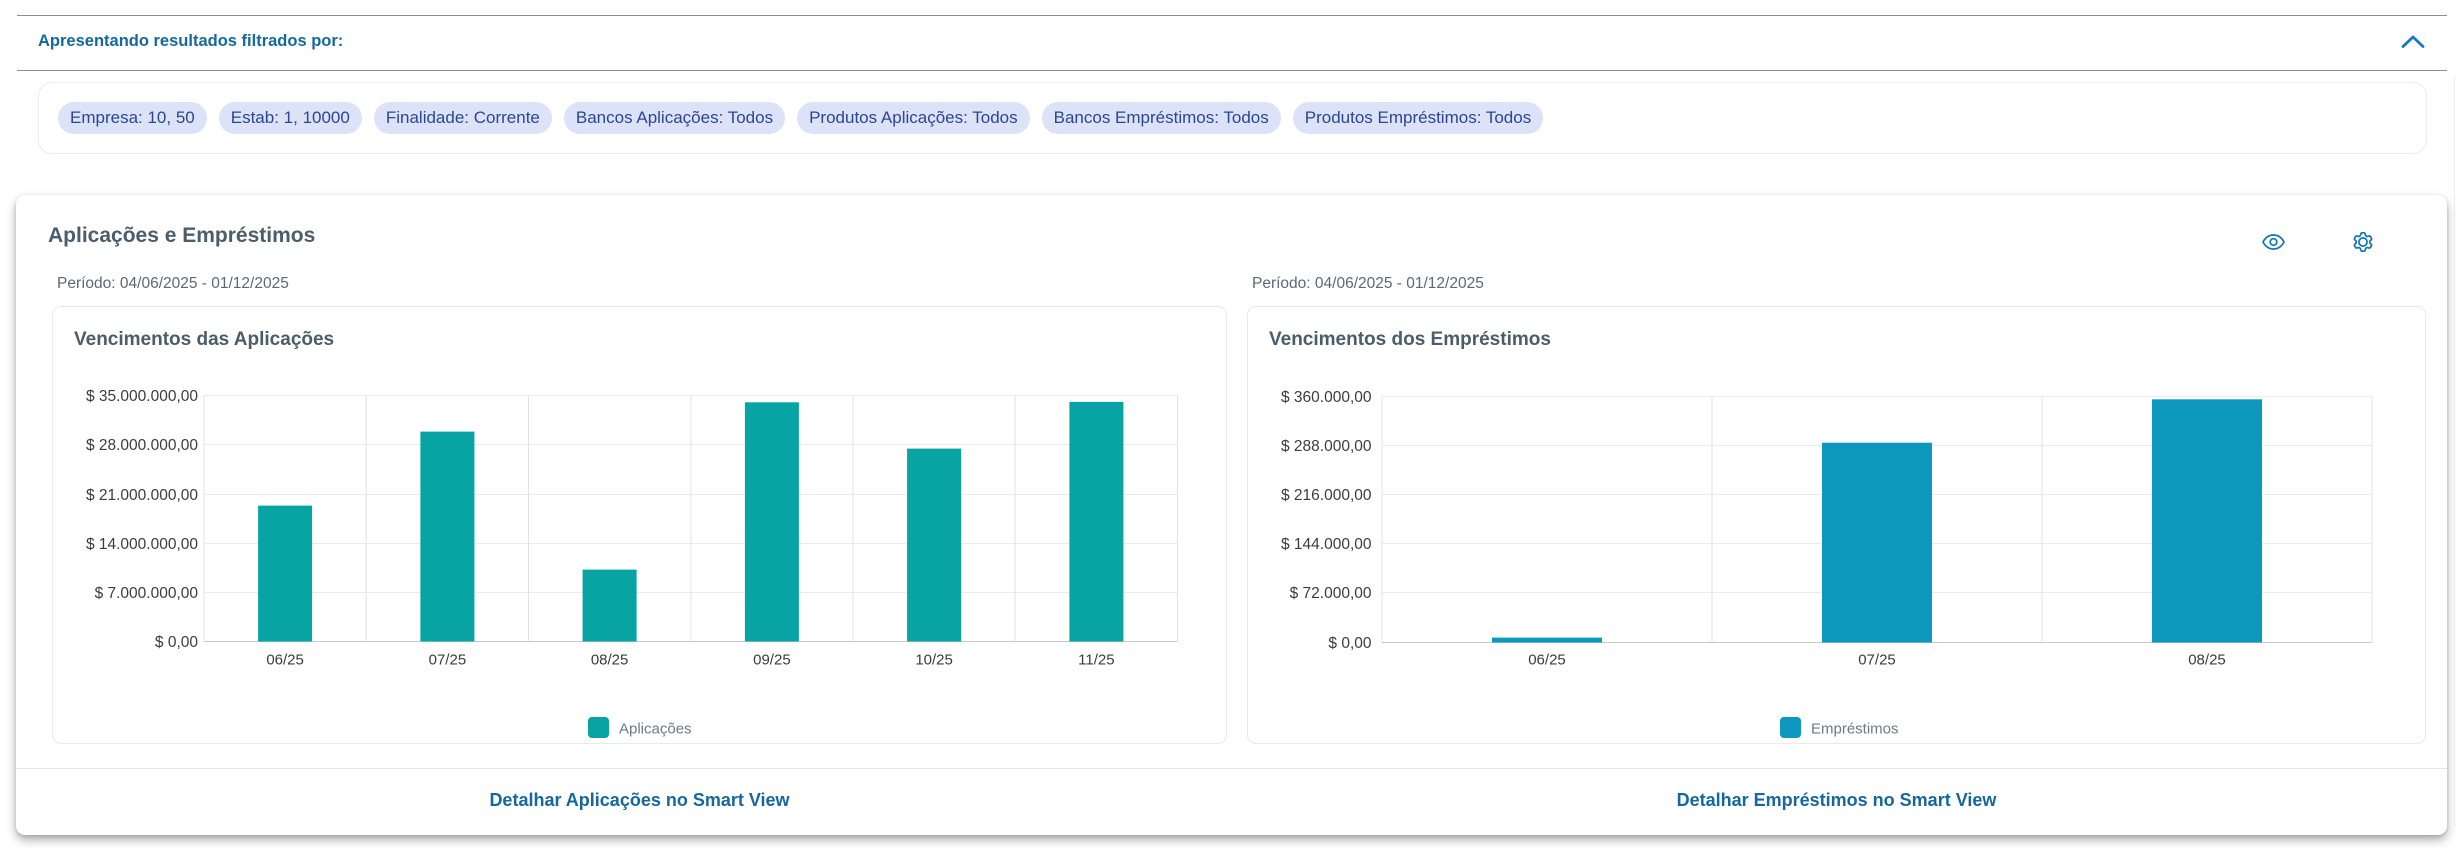 The width and height of the screenshot is (2464, 848). Describe the element at coordinates (934, 660) in the screenshot. I see `svg-text: 10/25` at that location.